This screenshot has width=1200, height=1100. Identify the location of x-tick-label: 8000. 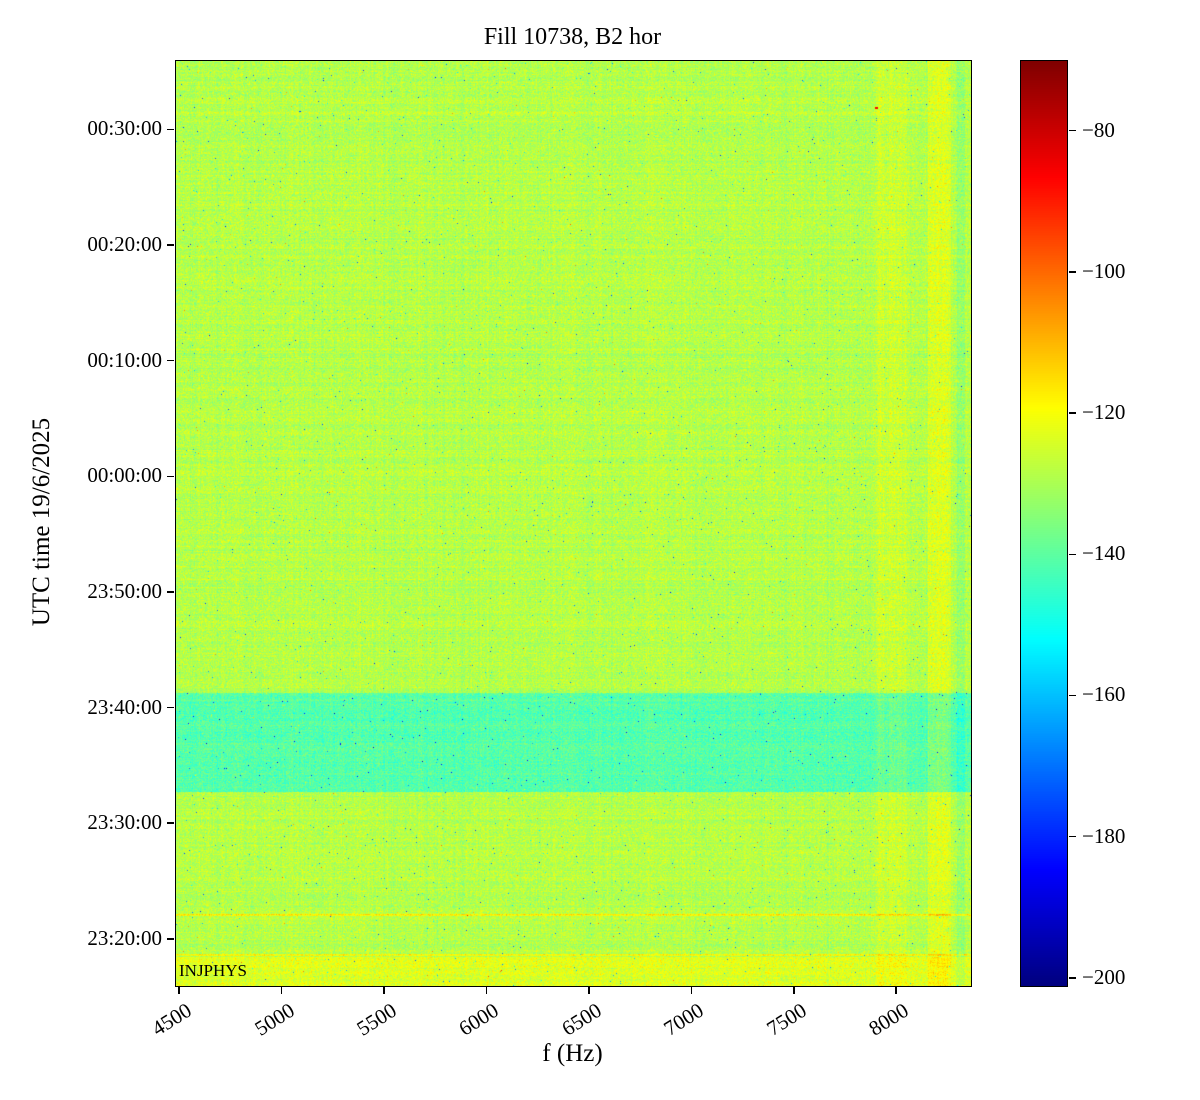
(888, 1019).